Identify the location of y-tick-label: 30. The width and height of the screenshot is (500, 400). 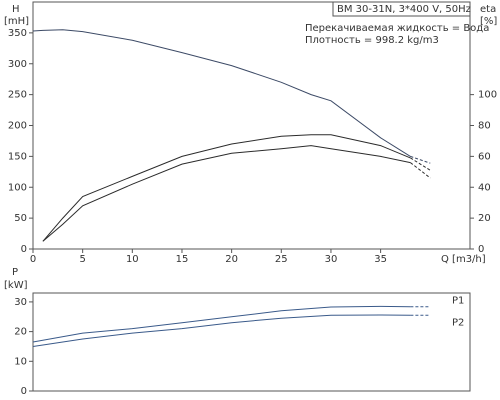
(20, 302).